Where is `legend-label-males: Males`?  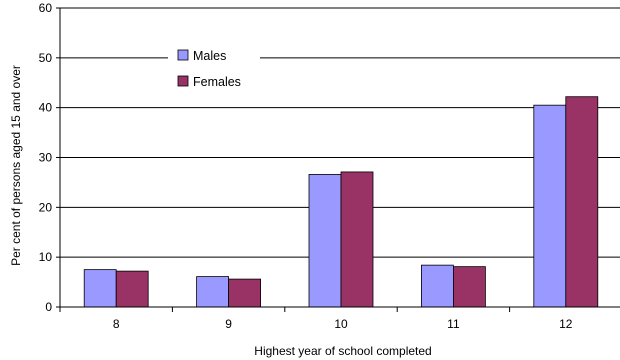
legend-label-males: Males is located at coordinates (209, 56).